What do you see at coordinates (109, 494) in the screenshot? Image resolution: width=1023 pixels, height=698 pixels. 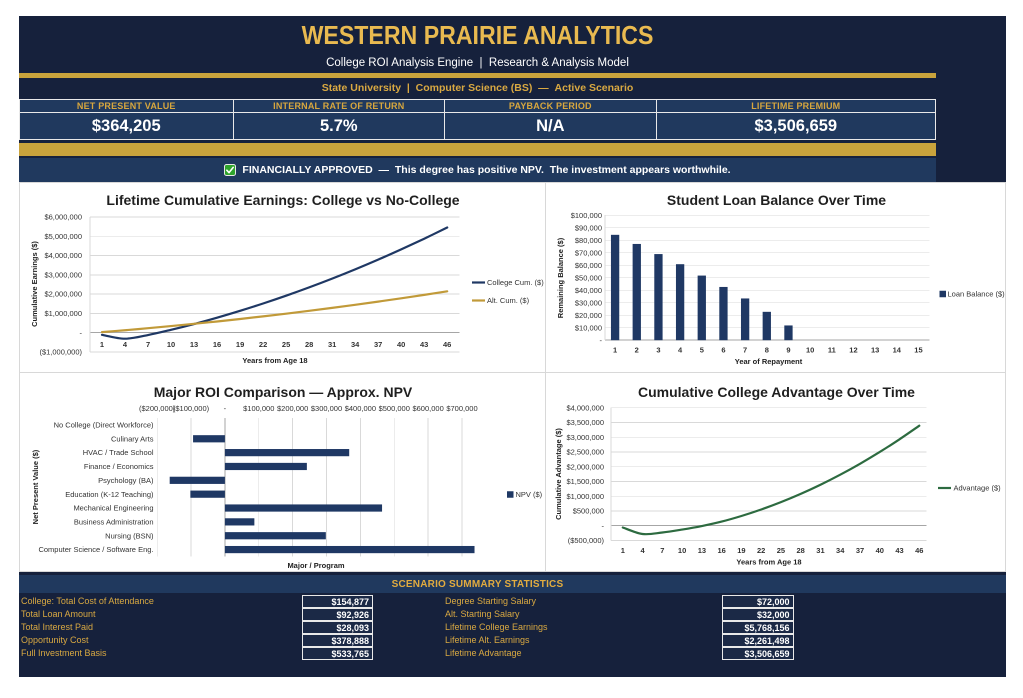 I see `svg-text: Education (K-12 Teaching)` at bounding box center [109, 494].